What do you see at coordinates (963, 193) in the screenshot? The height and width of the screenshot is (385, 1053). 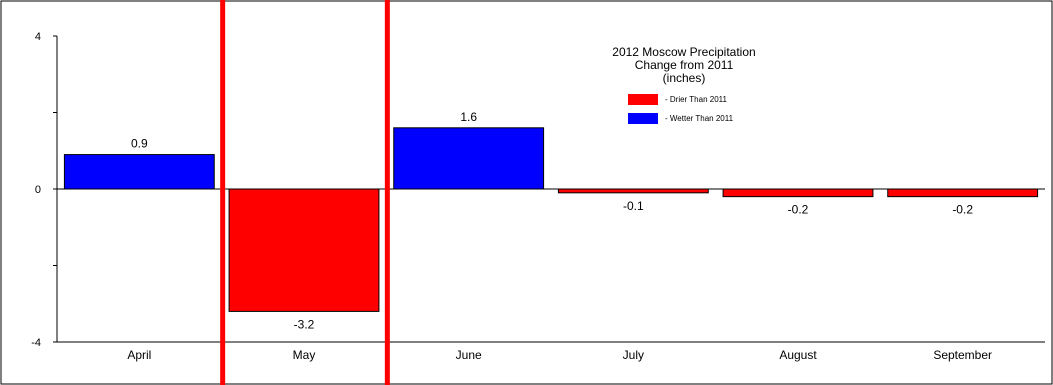 I see `bar-september` at bounding box center [963, 193].